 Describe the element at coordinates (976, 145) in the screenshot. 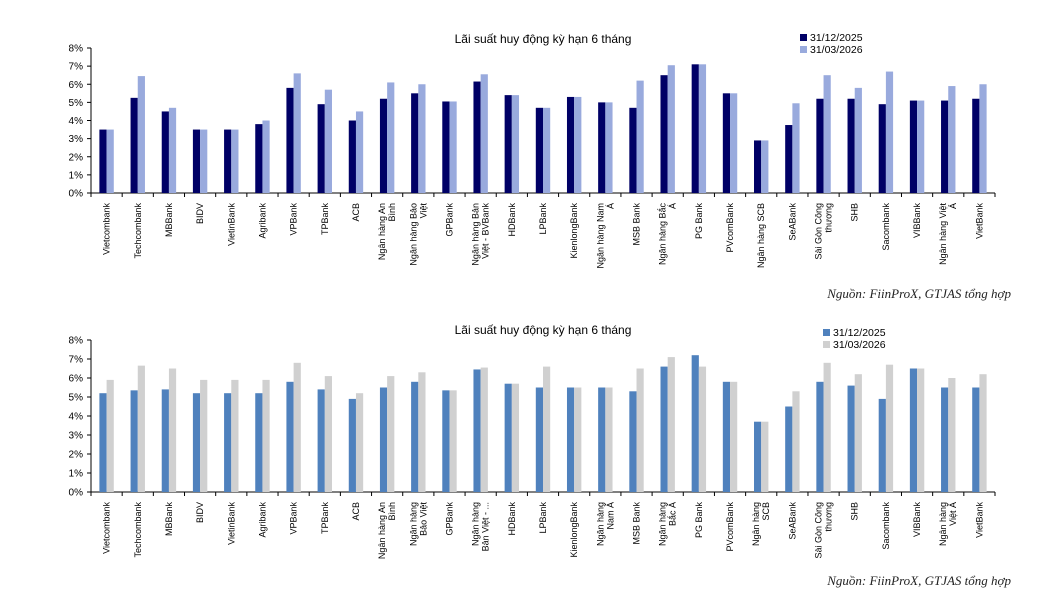

I see `bar-31/12/2025-VietBank` at that location.